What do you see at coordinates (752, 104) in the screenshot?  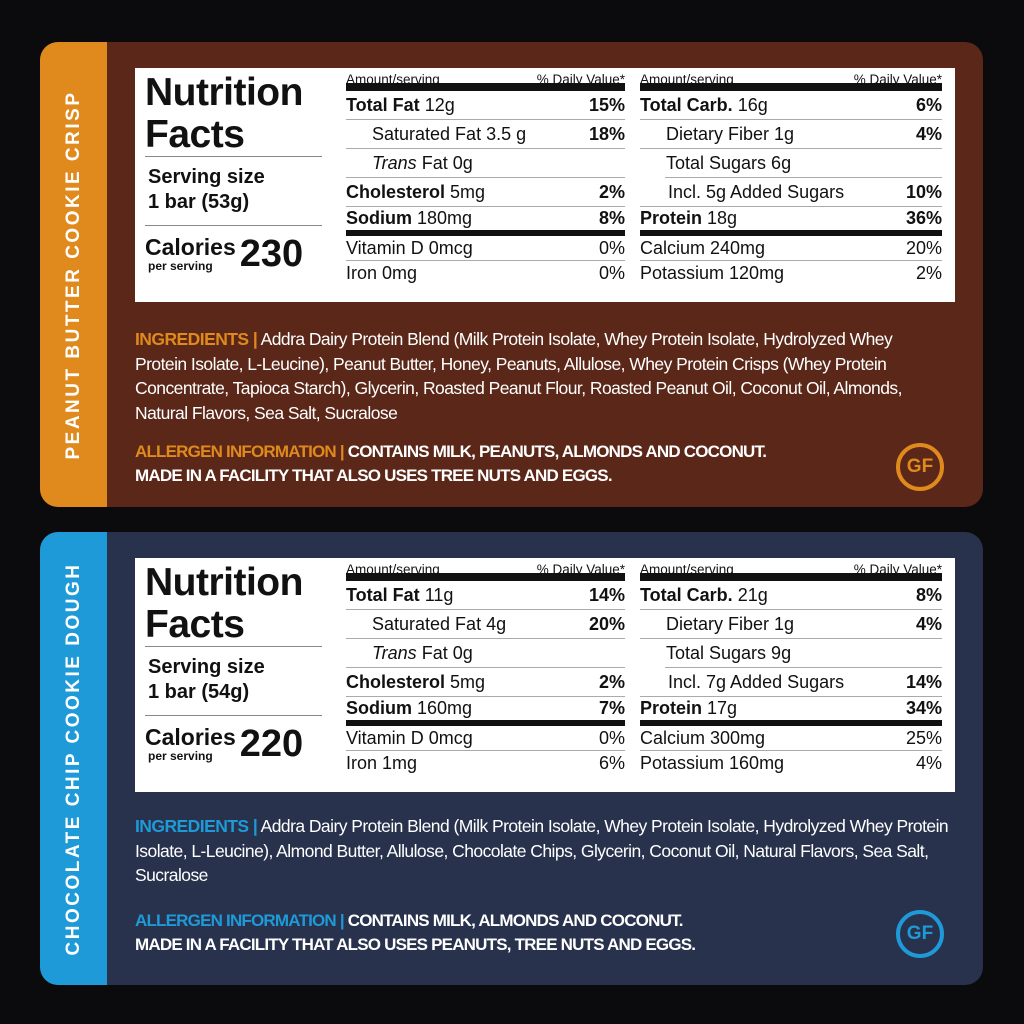 I see `nutrient-amount: 16g` at bounding box center [752, 104].